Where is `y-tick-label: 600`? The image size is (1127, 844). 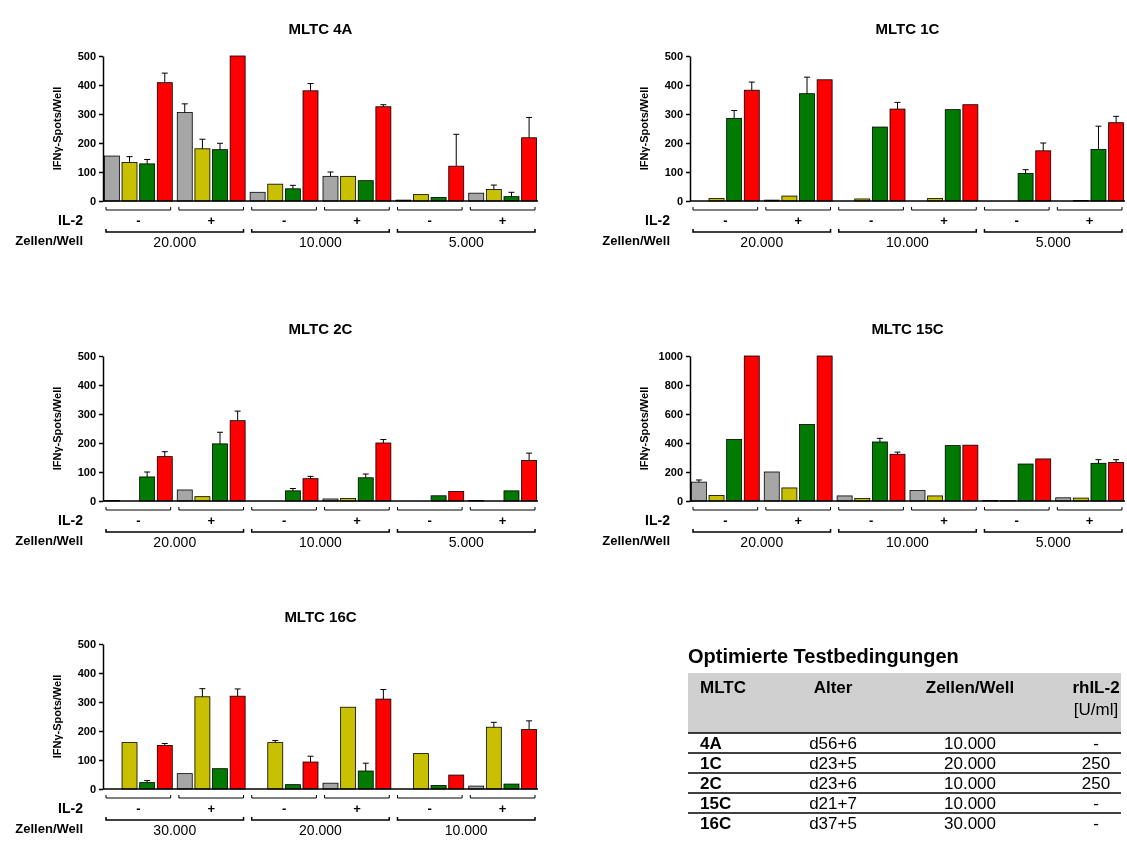
y-tick-label: 600 is located at coordinates (673, 414).